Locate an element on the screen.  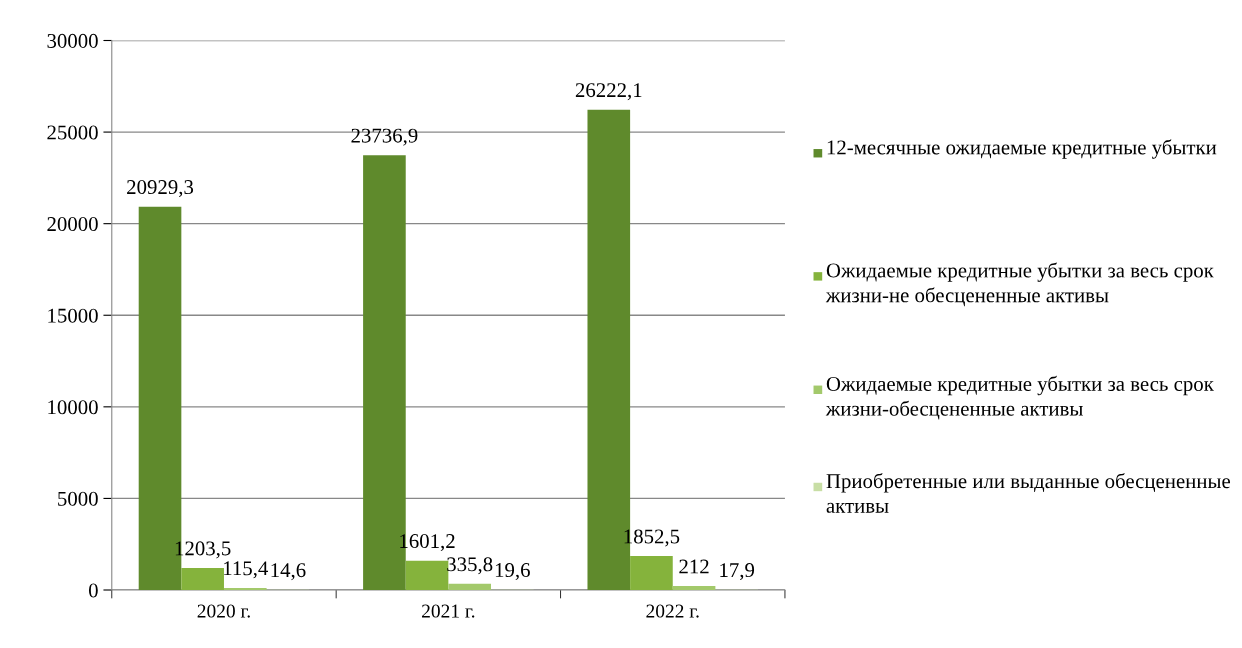
y-tick-label: 15000 is located at coordinates (73, 315).